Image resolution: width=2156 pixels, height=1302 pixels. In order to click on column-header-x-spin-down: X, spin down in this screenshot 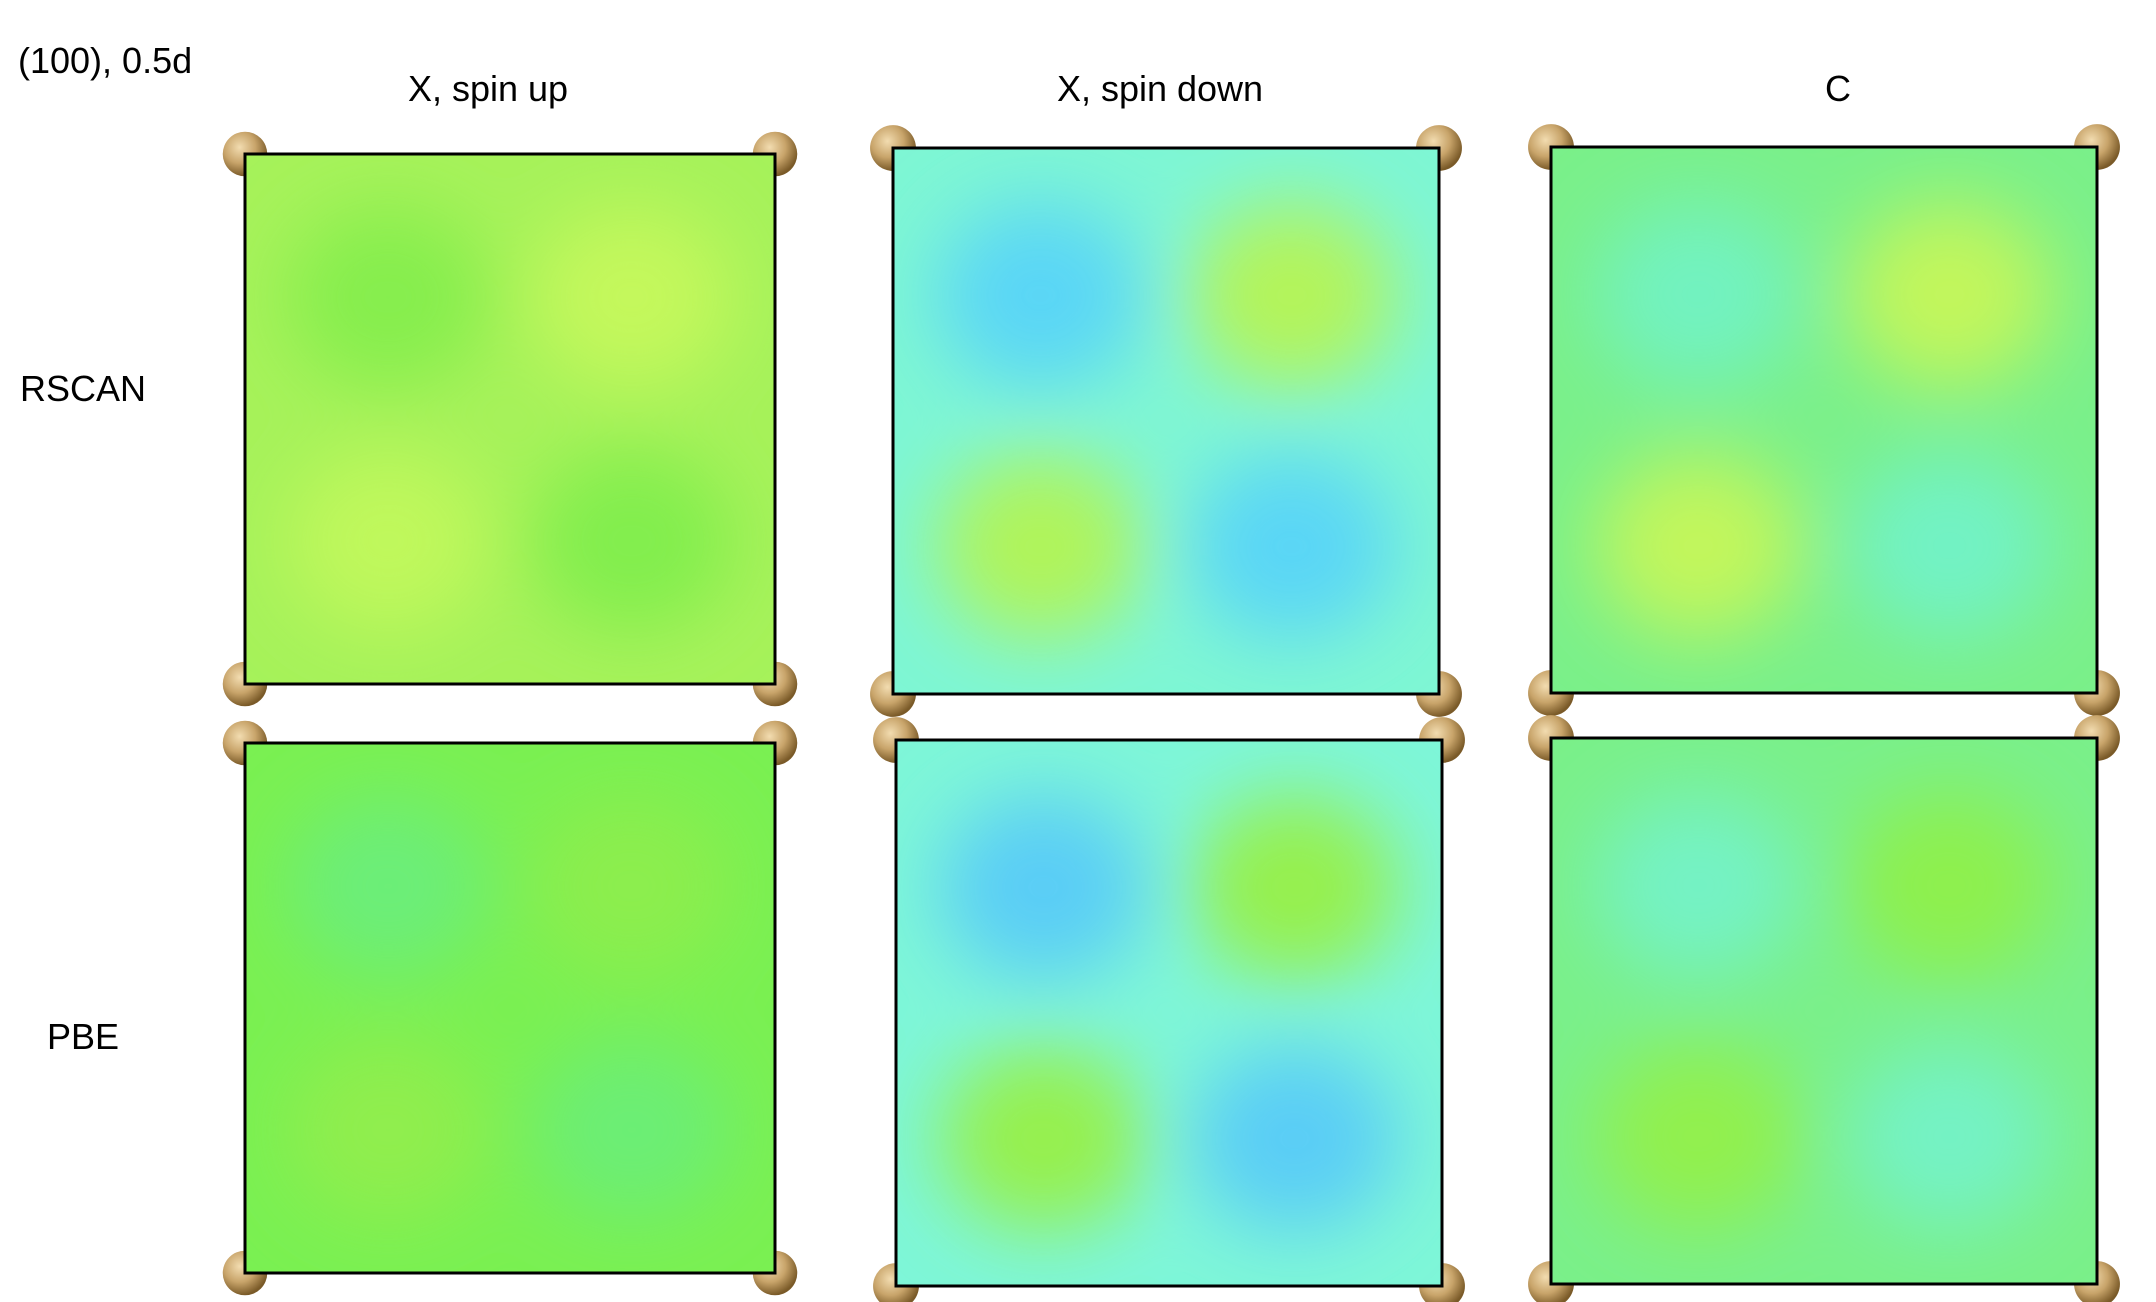, I will do `click(1160, 88)`.